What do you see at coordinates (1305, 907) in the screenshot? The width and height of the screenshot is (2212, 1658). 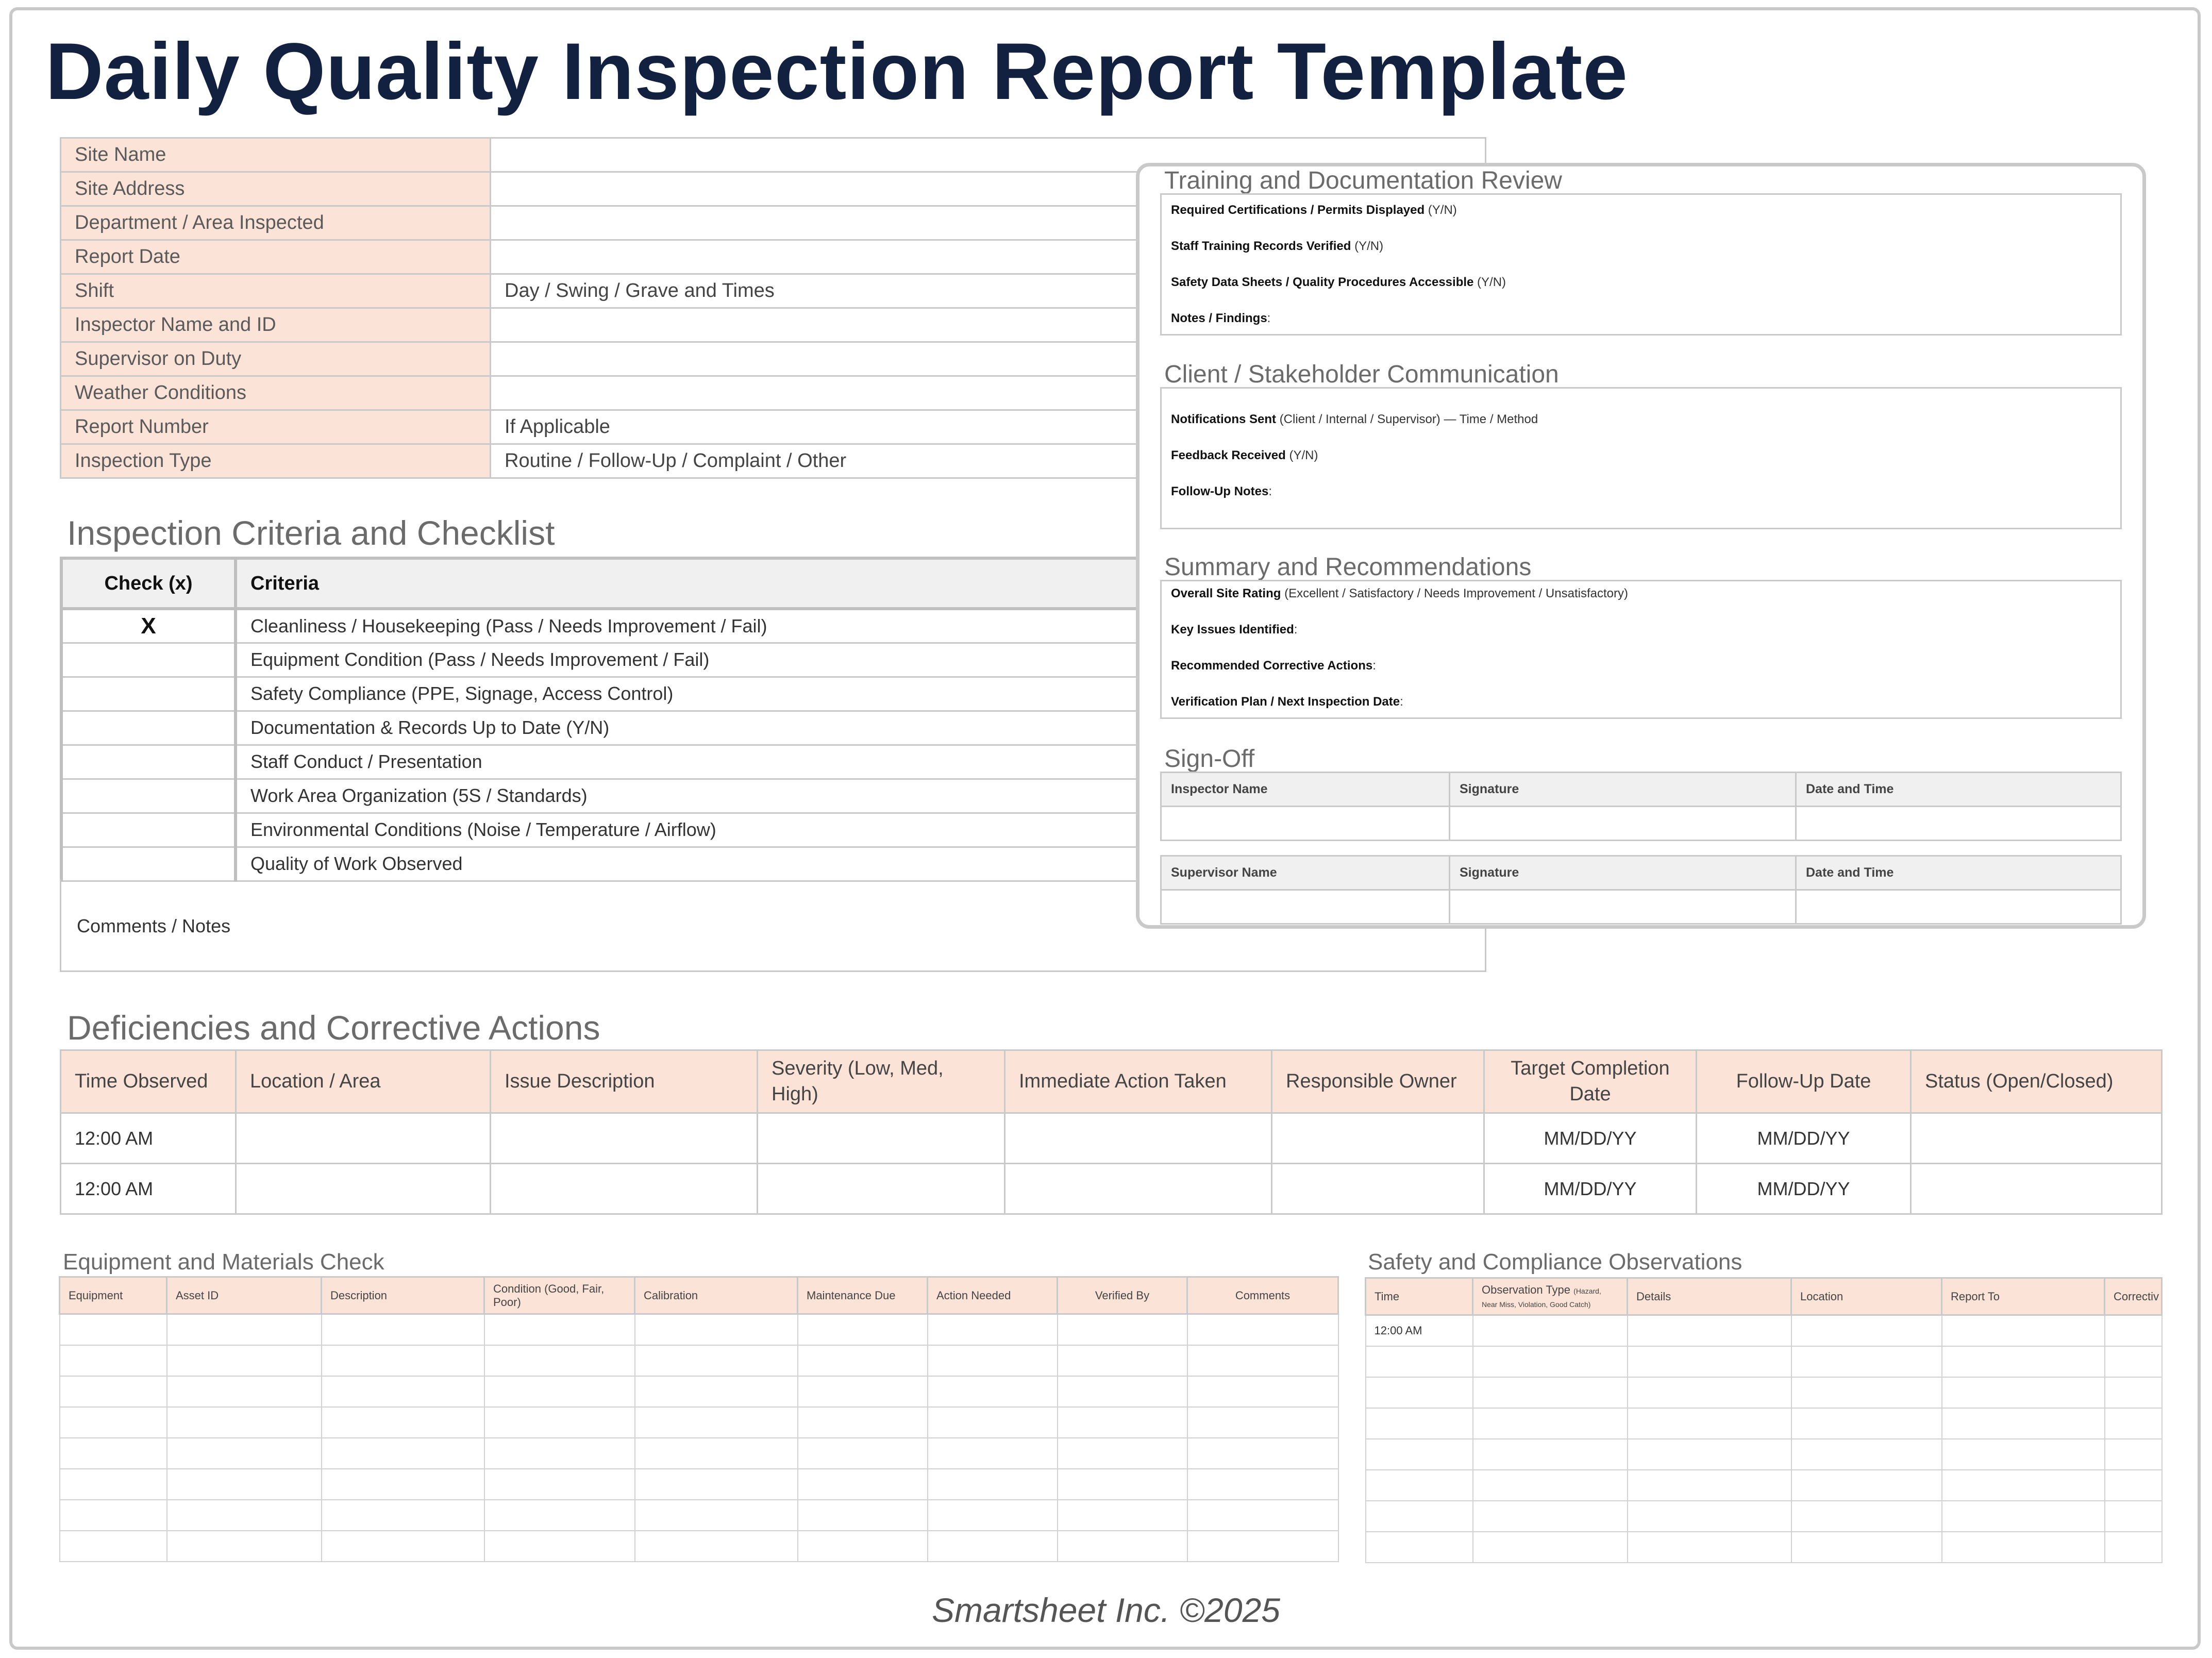 I see `supervisor-name-cell` at bounding box center [1305, 907].